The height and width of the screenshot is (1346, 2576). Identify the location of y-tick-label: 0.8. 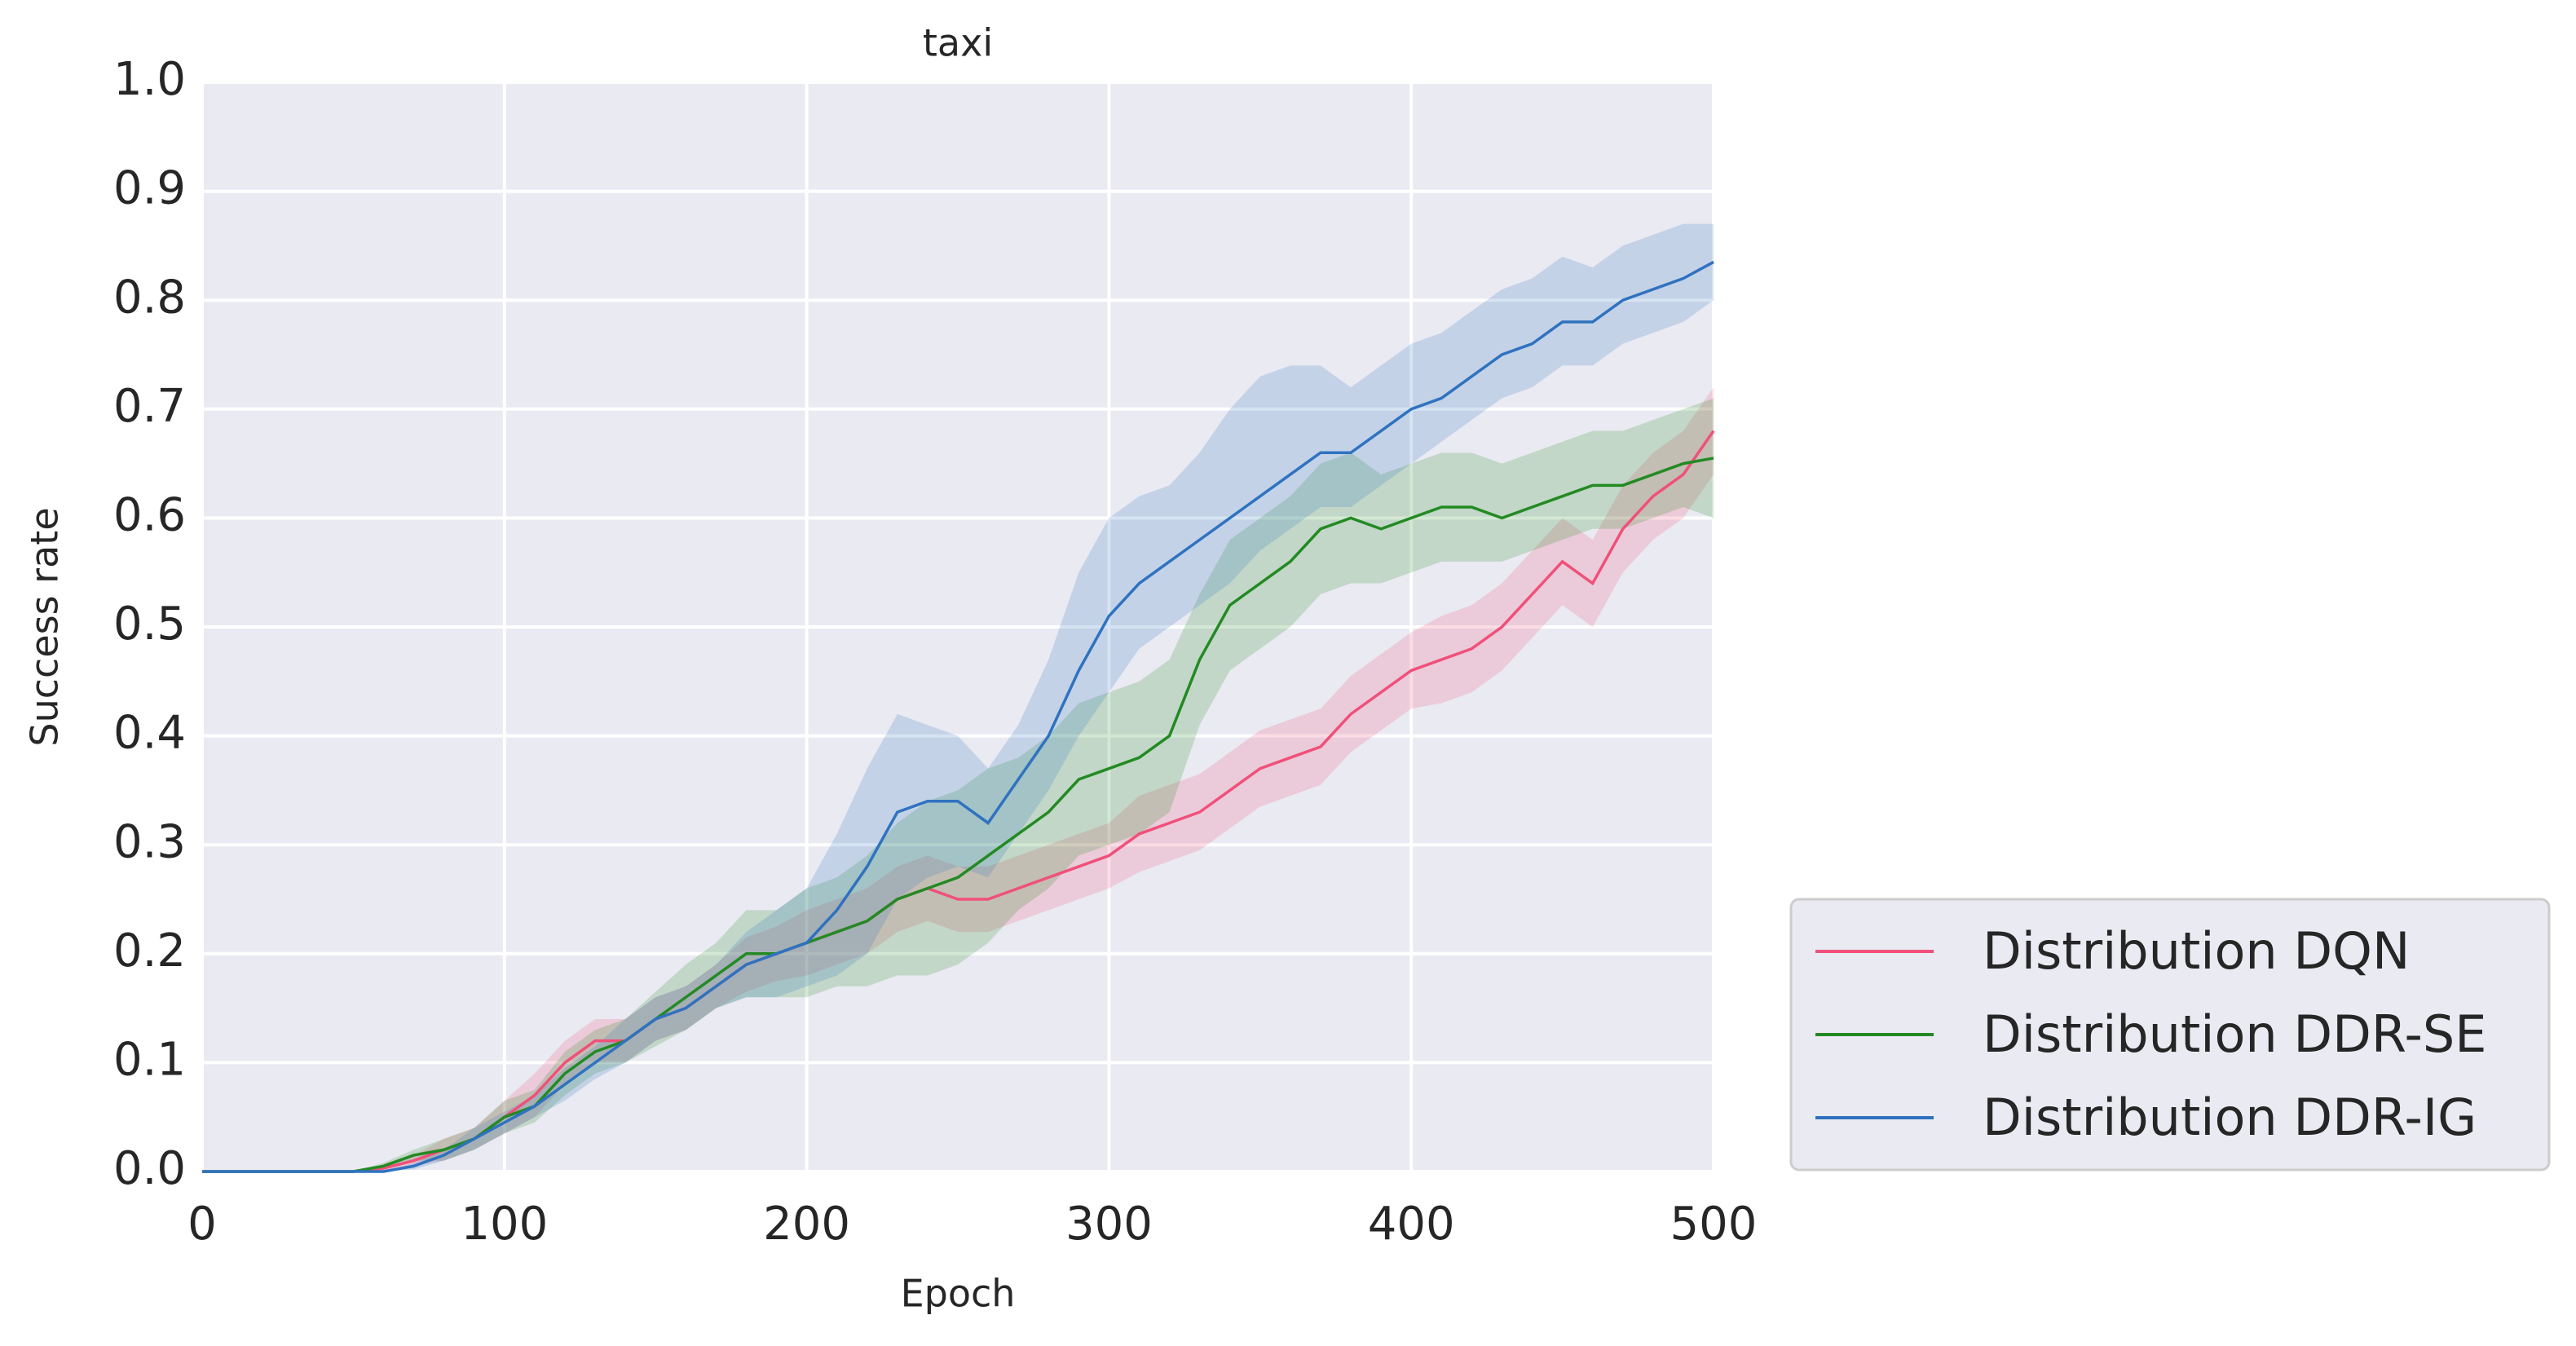
(149, 298).